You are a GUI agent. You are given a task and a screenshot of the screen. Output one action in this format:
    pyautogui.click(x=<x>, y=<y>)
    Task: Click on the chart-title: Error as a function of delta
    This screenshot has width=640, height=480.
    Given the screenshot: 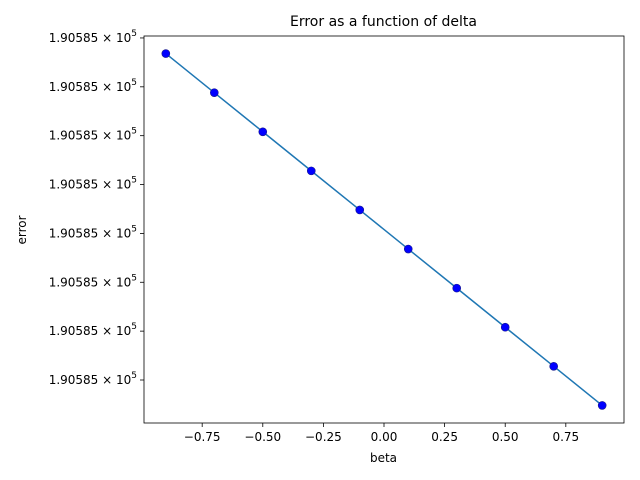 What is the action you would take?
    pyautogui.click(x=383, y=22)
    